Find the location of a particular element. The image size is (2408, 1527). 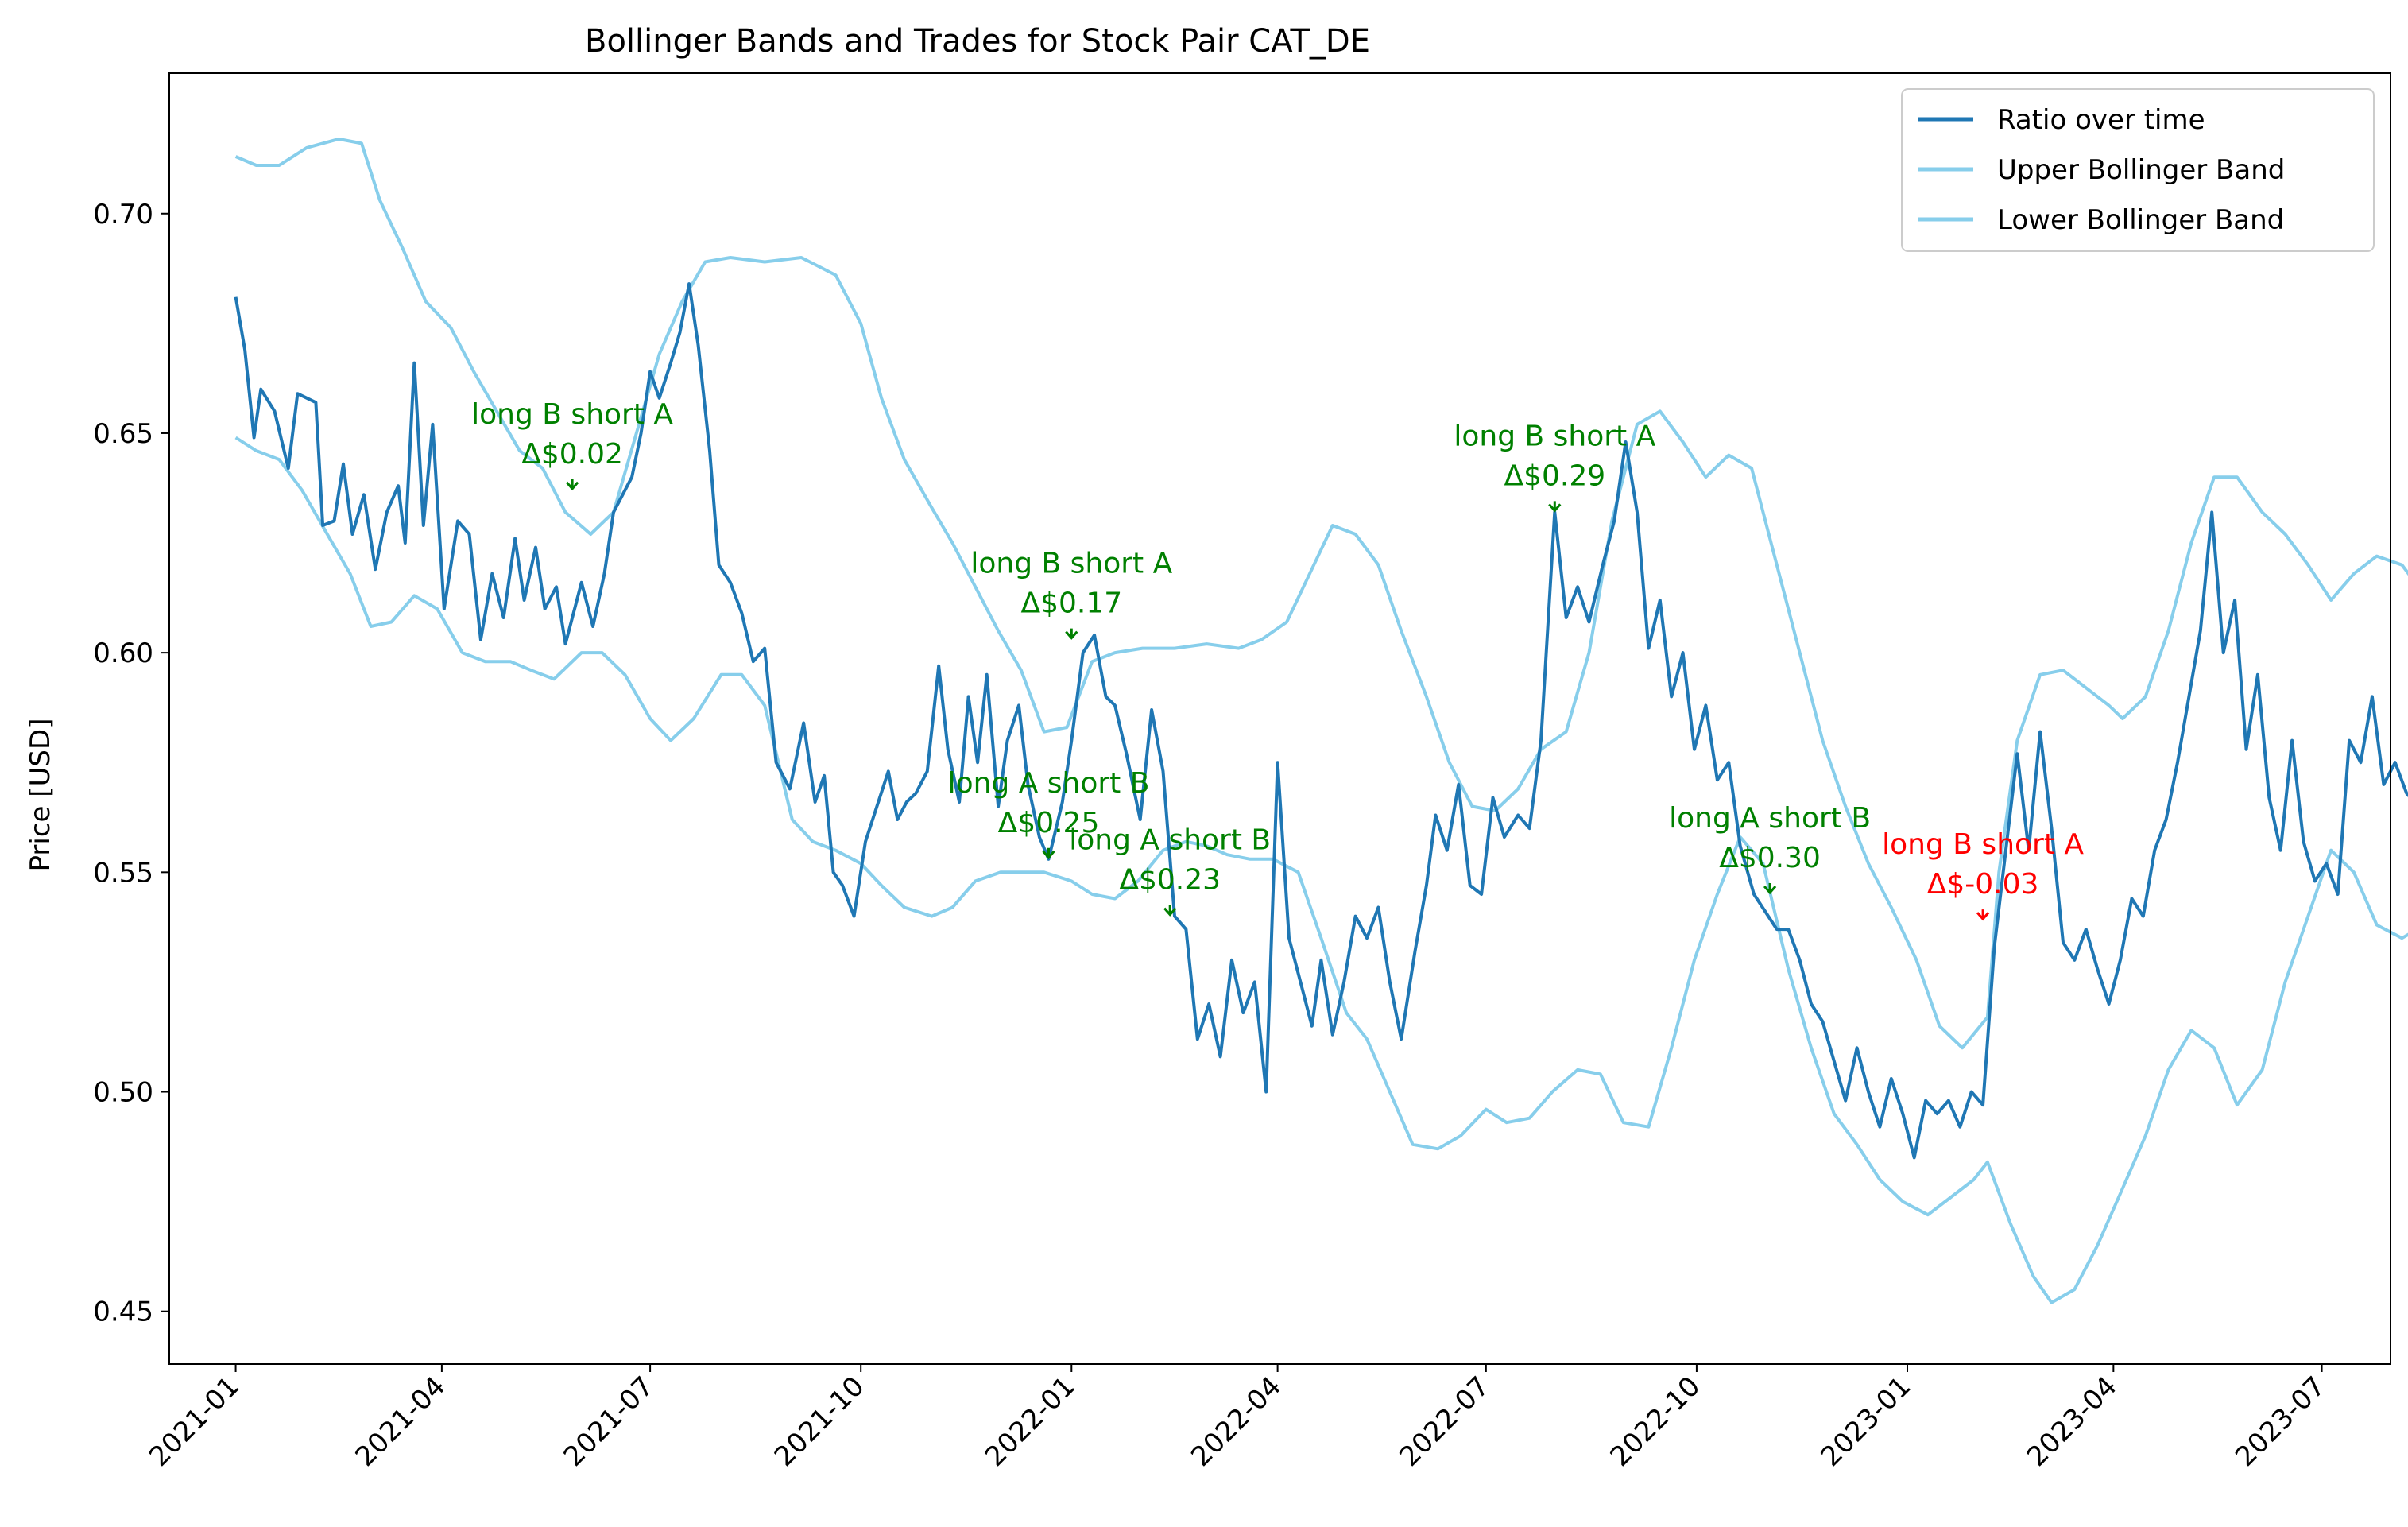

trade-annotation: long B short A Δ$-0.03 is located at coordinates (1983, 874).